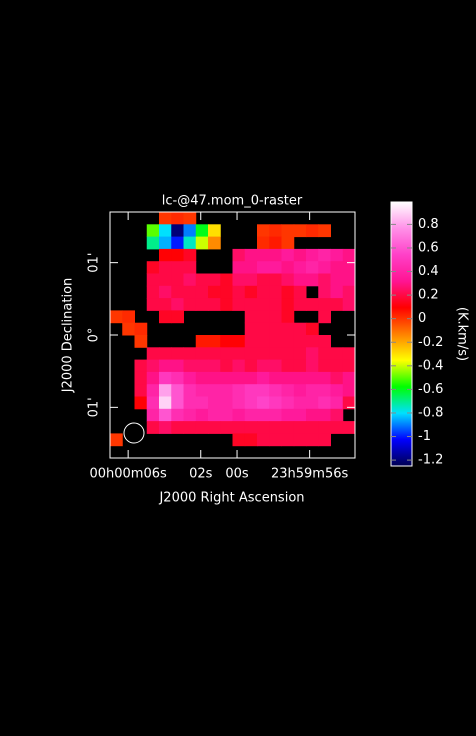 The width and height of the screenshot is (476, 736). What do you see at coordinates (424, 436) in the screenshot?
I see `colorbar-tick-label: -1` at bounding box center [424, 436].